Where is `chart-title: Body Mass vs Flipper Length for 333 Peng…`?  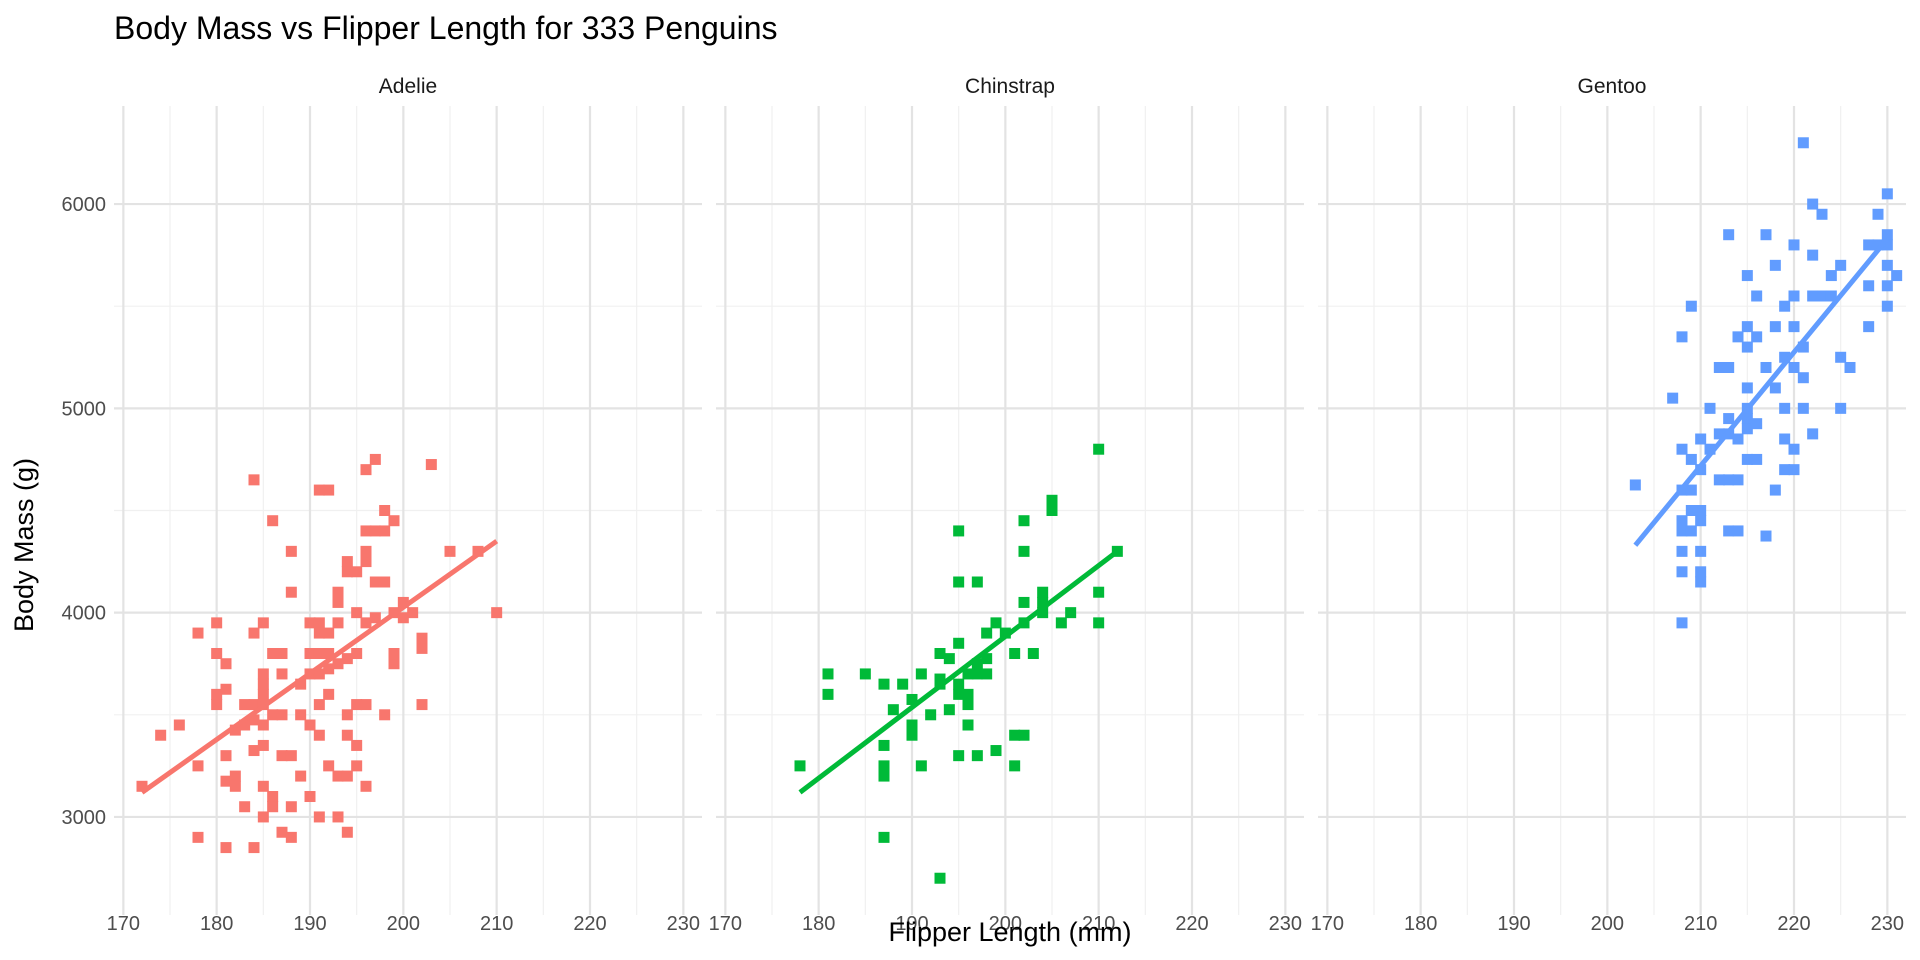 chart-title: Body Mass vs Flipper Length for 333 Peng… is located at coordinates (445, 28).